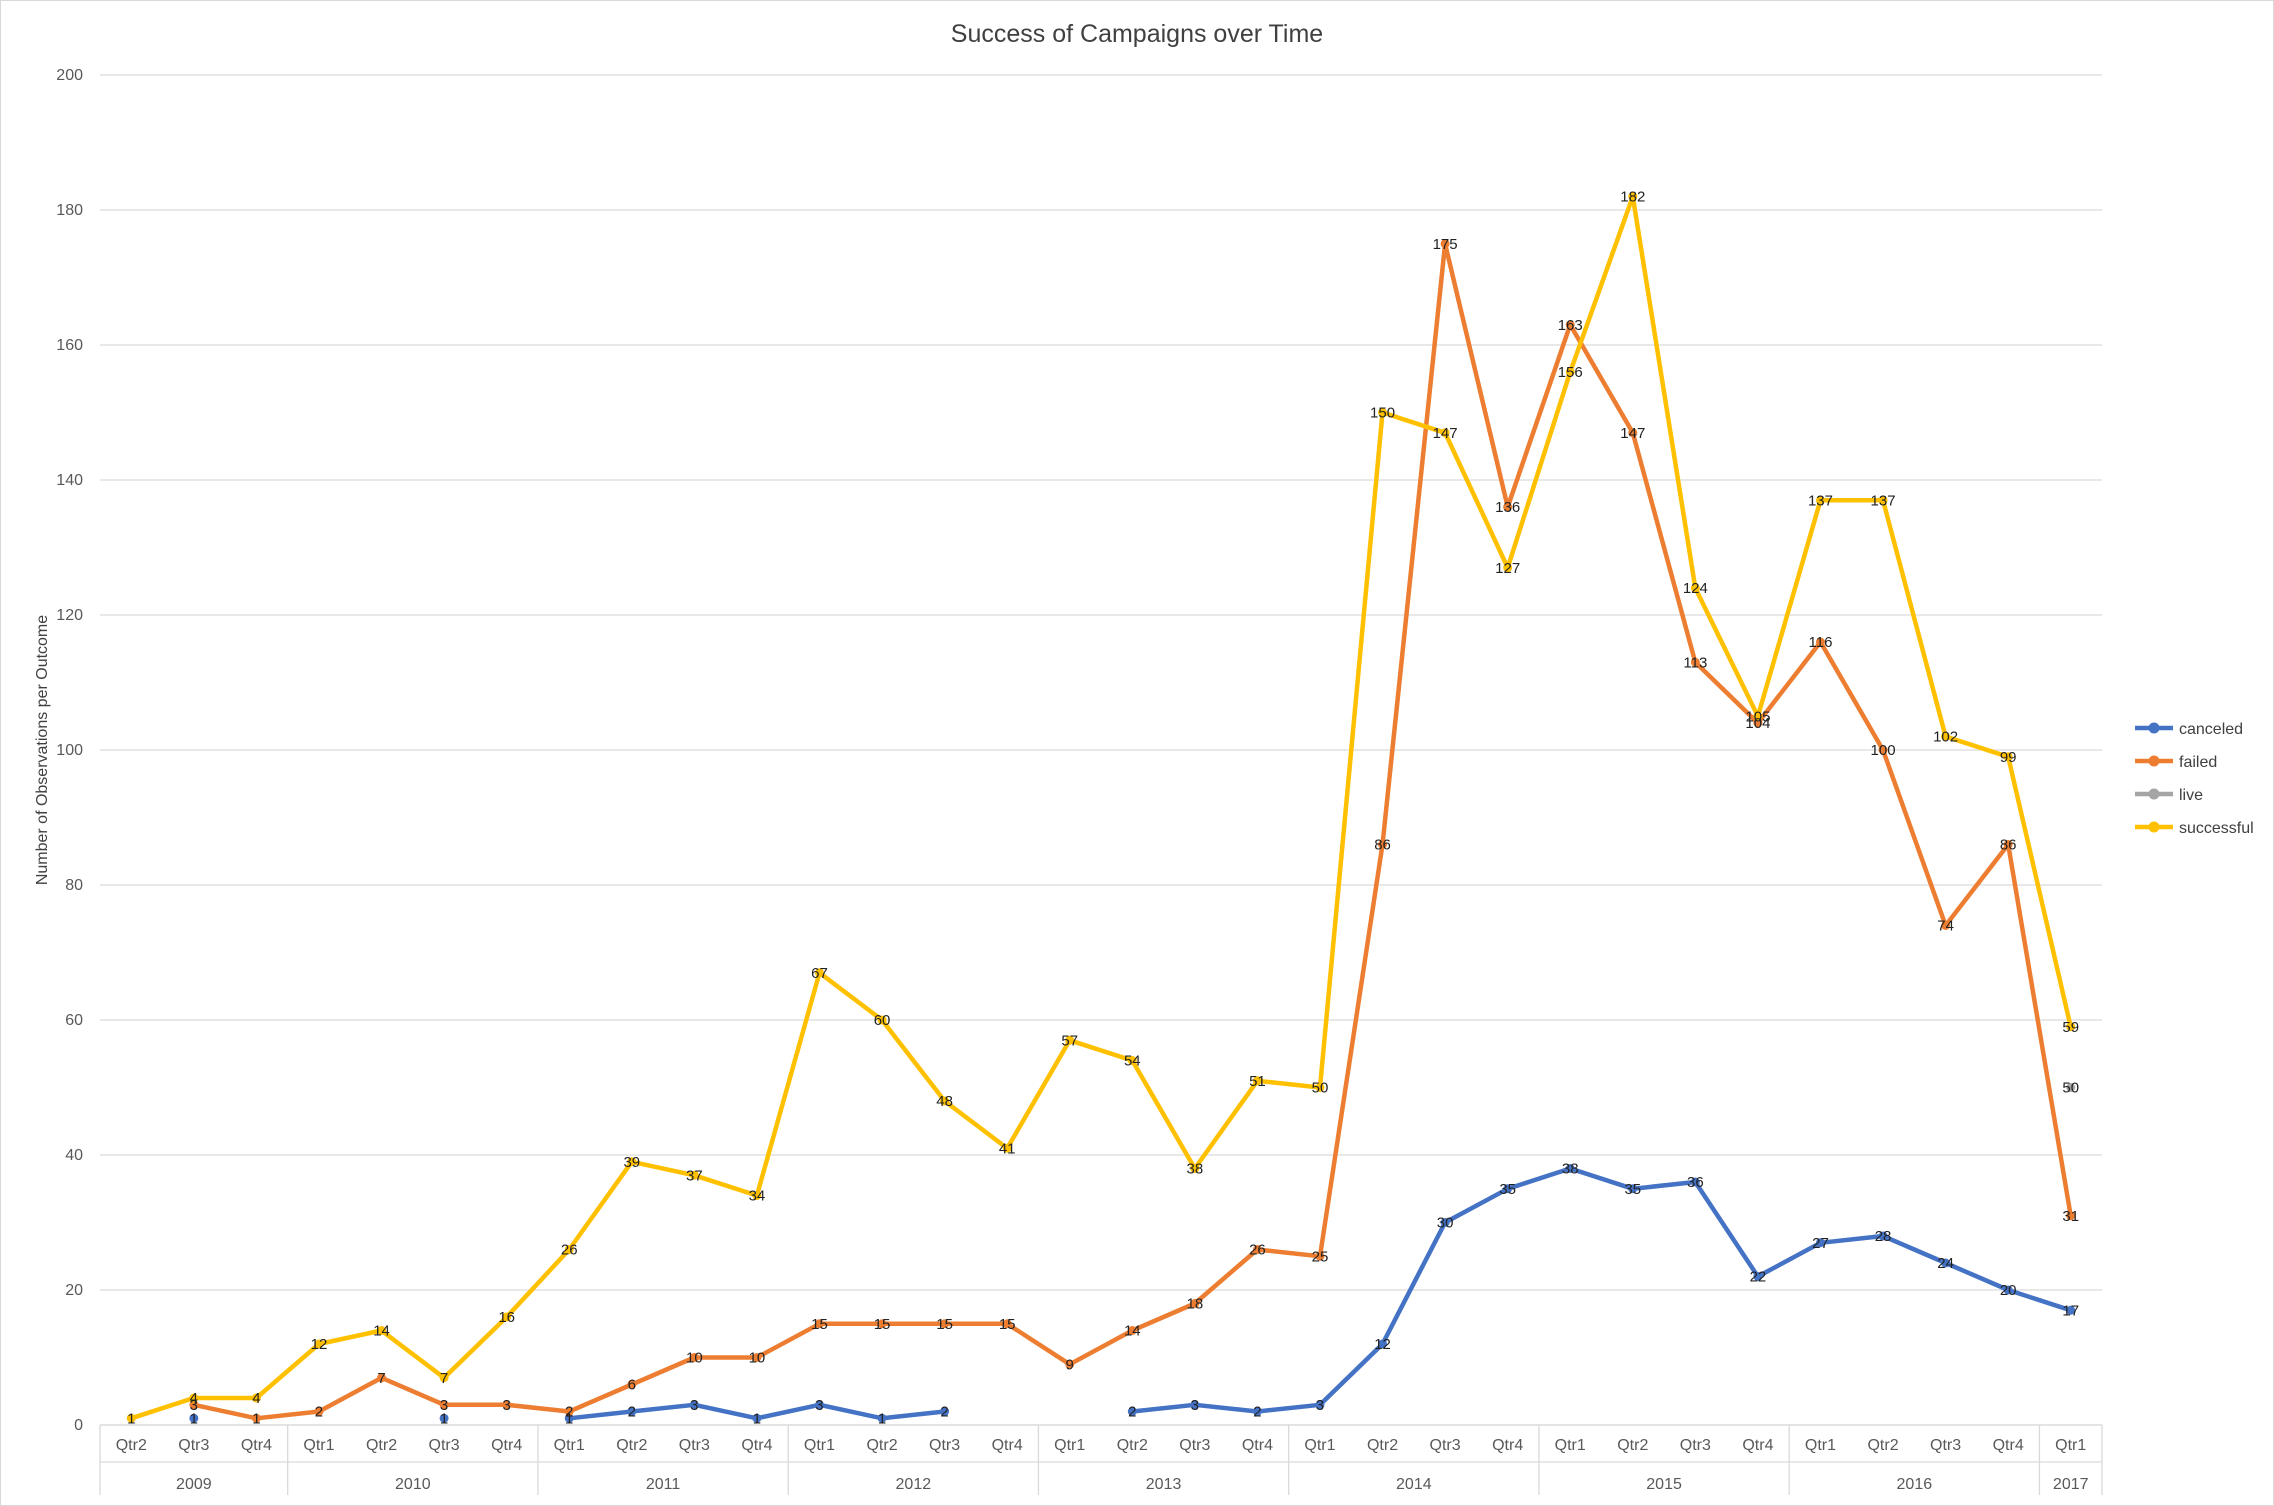 The height and width of the screenshot is (1506, 2274). What do you see at coordinates (2198, 762) in the screenshot?
I see `legend-label: failed` at bounding box center [2198, 762].